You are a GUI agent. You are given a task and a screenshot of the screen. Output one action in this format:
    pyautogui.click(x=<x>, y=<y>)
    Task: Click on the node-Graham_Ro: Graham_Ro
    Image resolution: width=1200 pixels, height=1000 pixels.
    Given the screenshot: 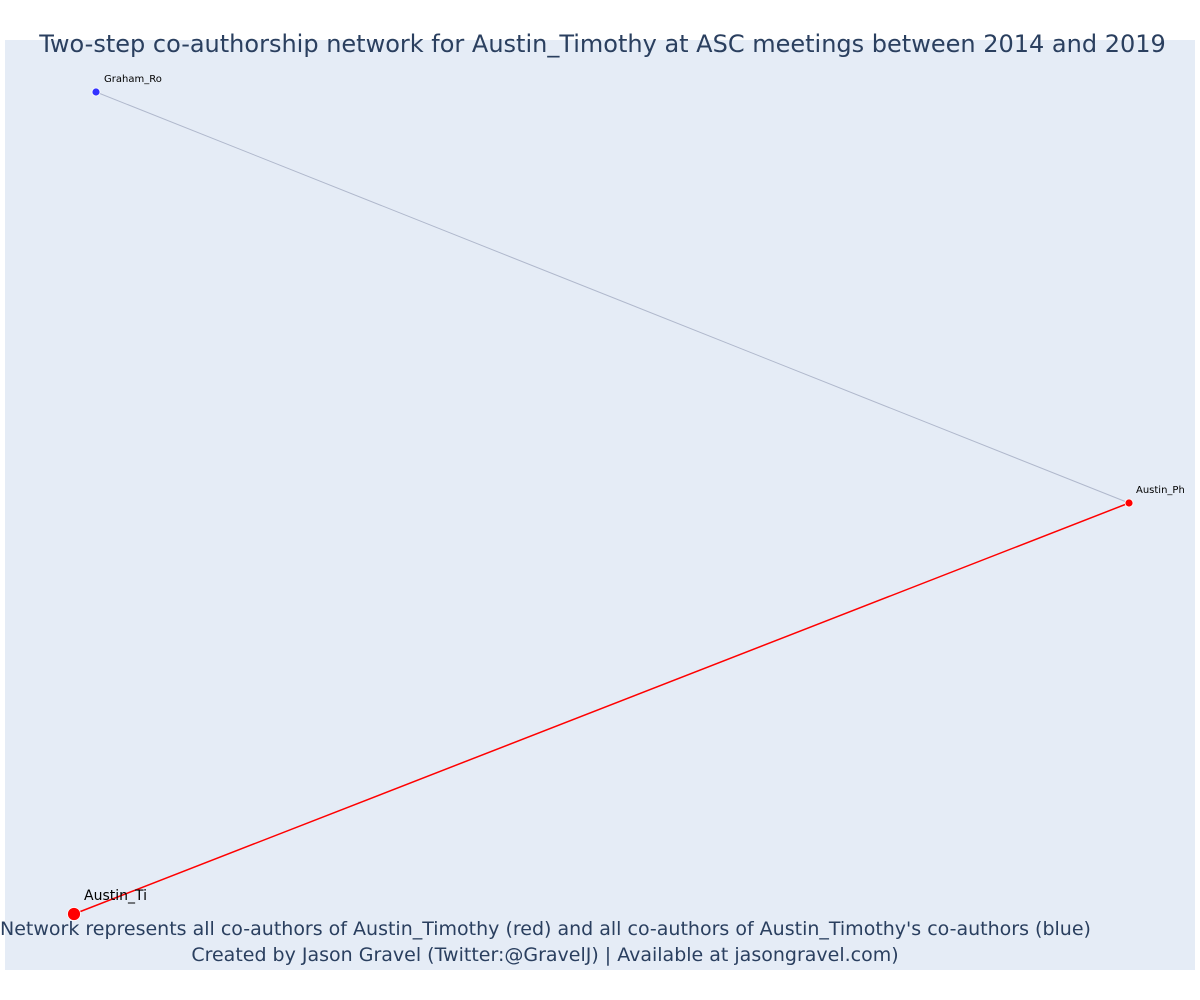 What is the action you would take?
    pyautogui.click(x=126, y=85)
    